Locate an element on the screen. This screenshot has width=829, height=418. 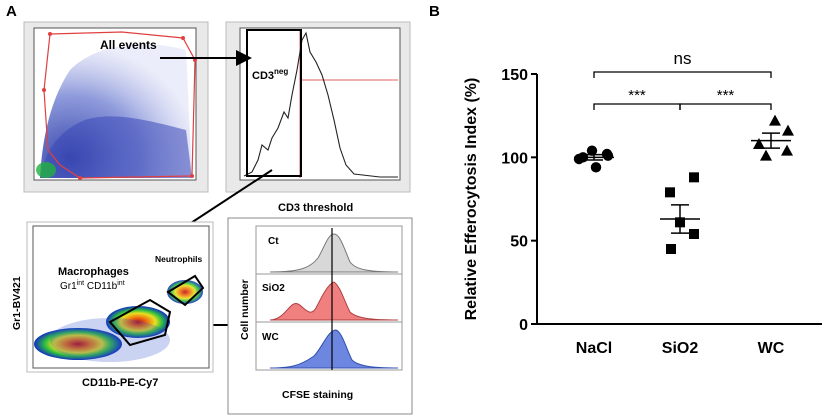
panel-label-b: B is located at coordinates (434, 11).